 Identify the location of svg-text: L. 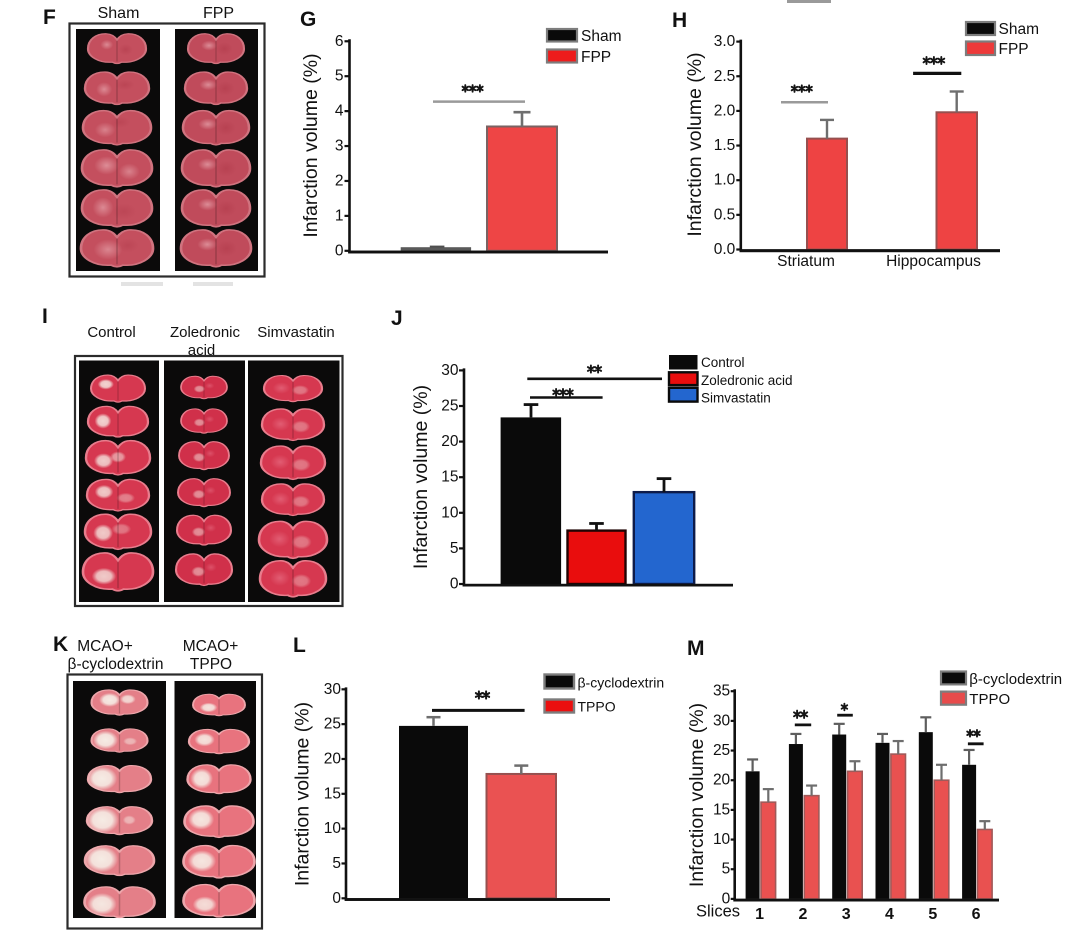
(299, 645).